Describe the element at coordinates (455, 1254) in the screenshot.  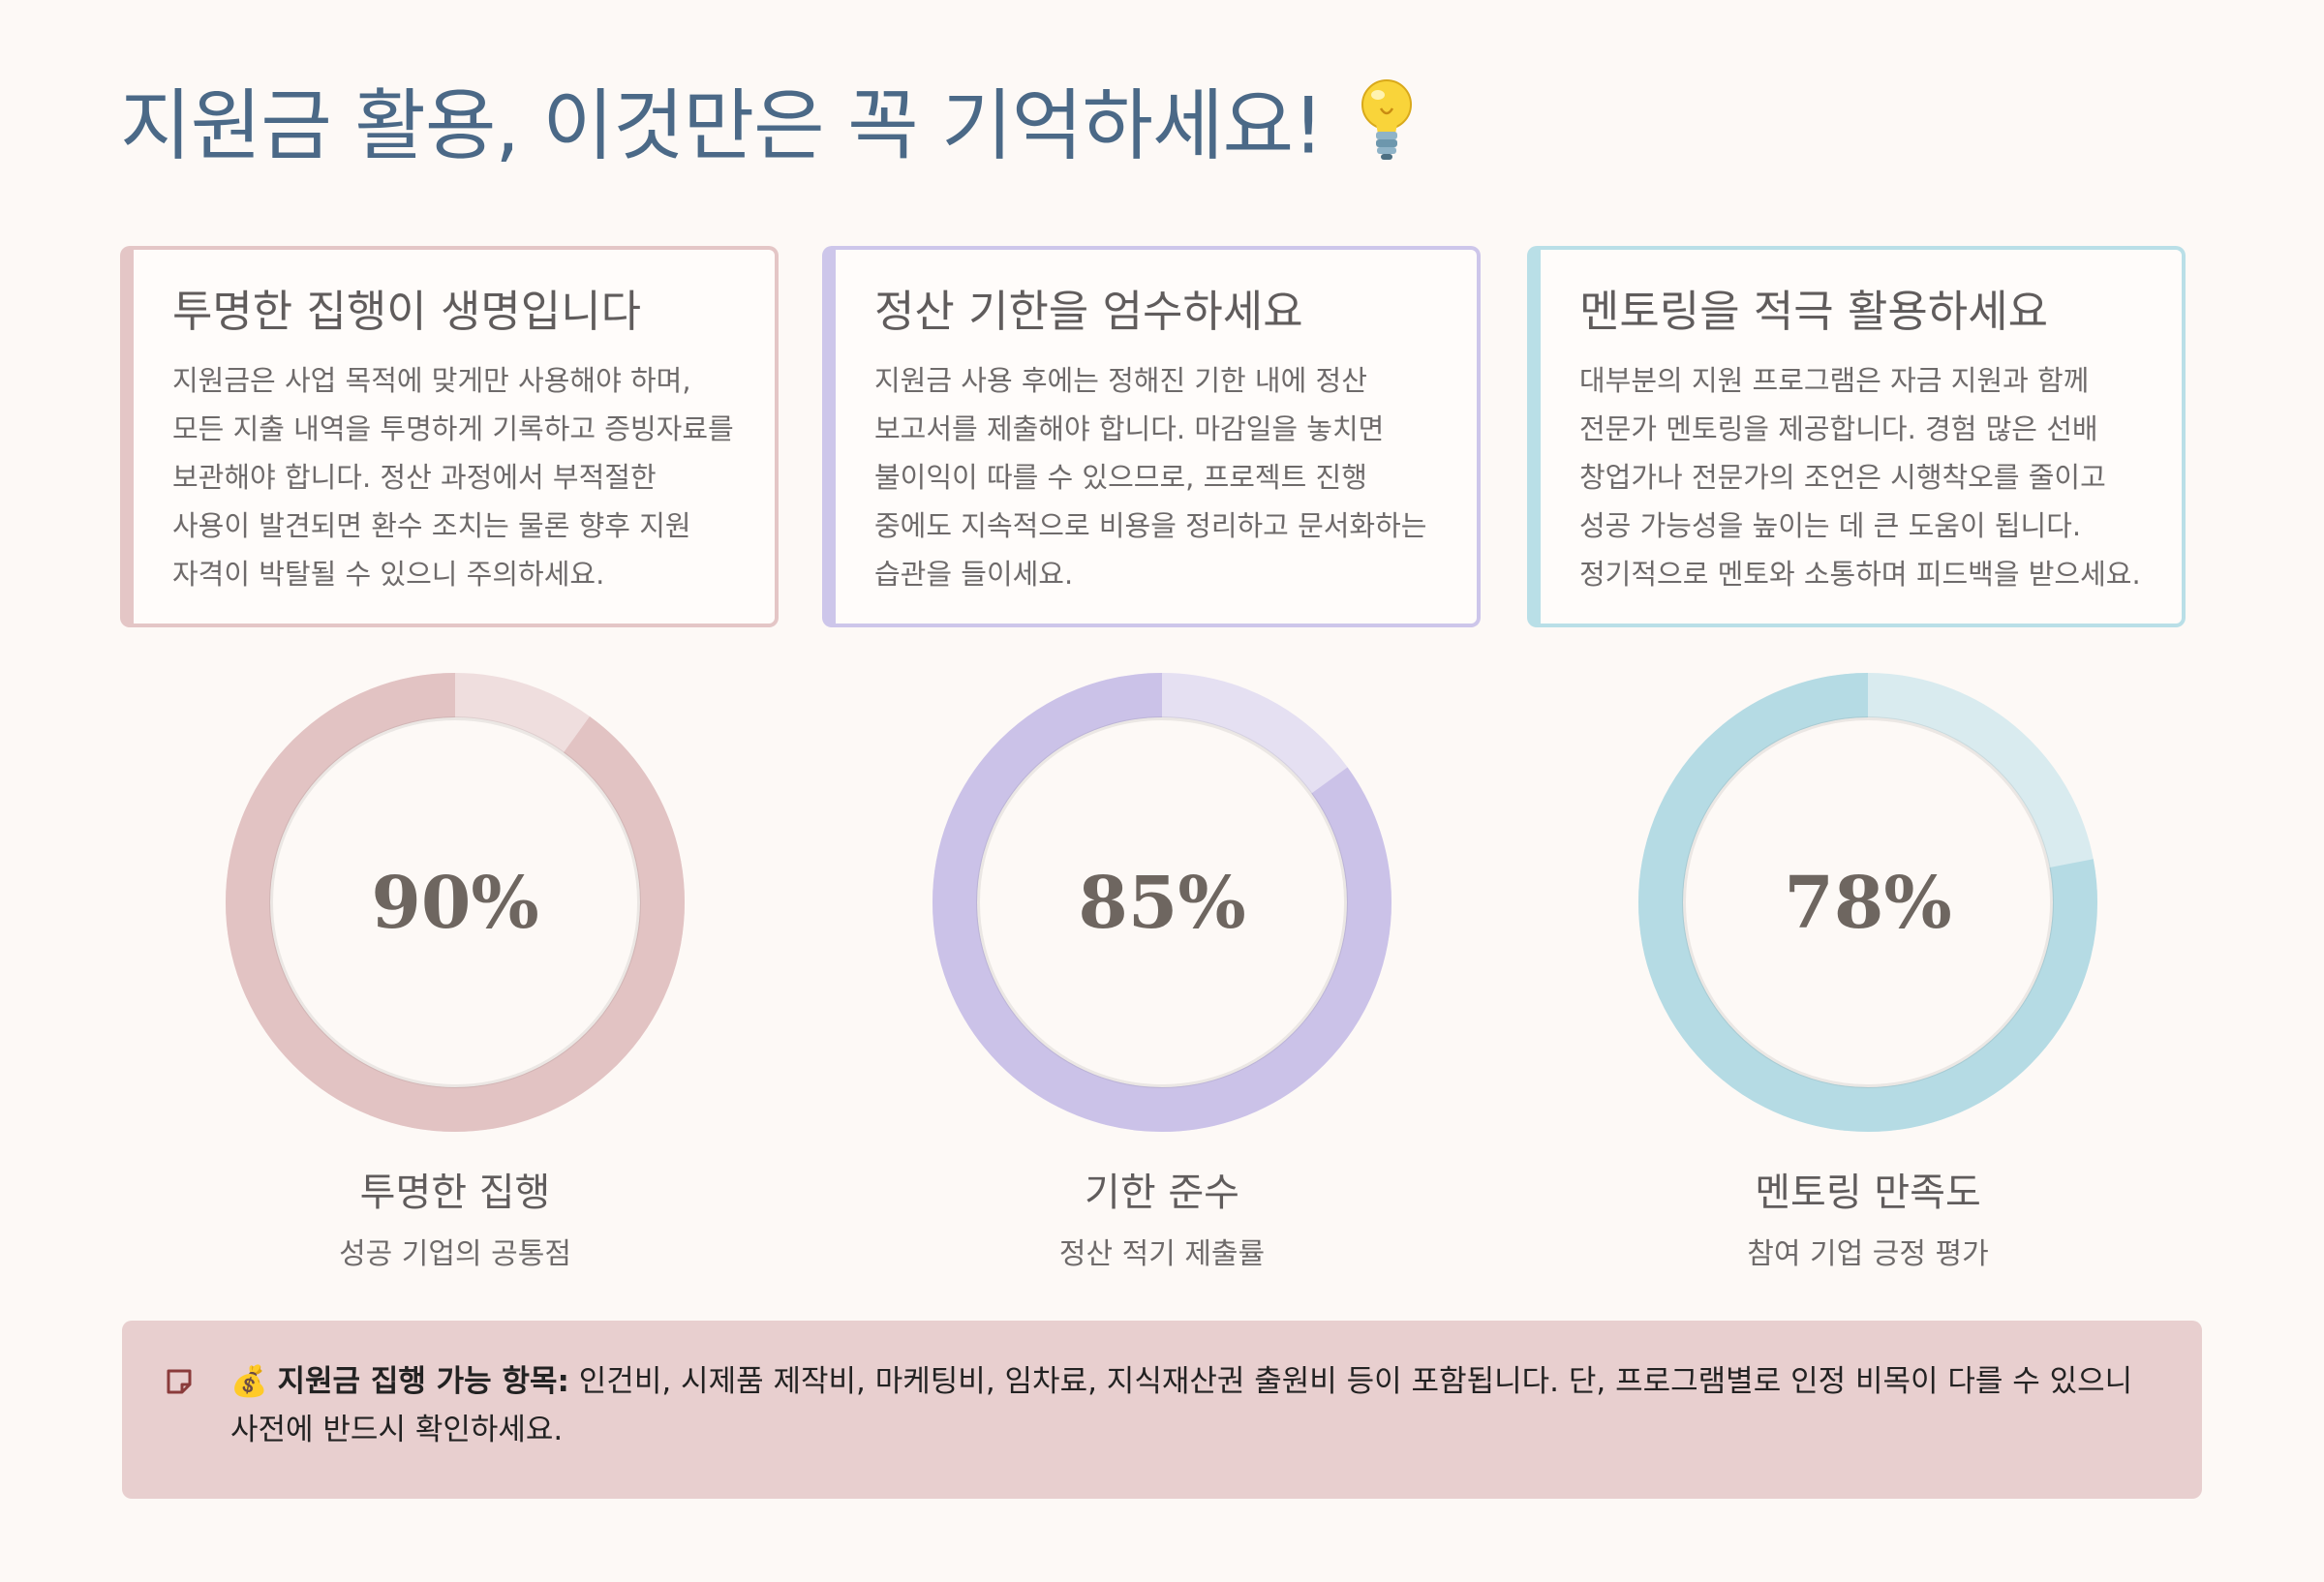
I see `stat-sublabel: 성공 기업의 공통점` at that location.